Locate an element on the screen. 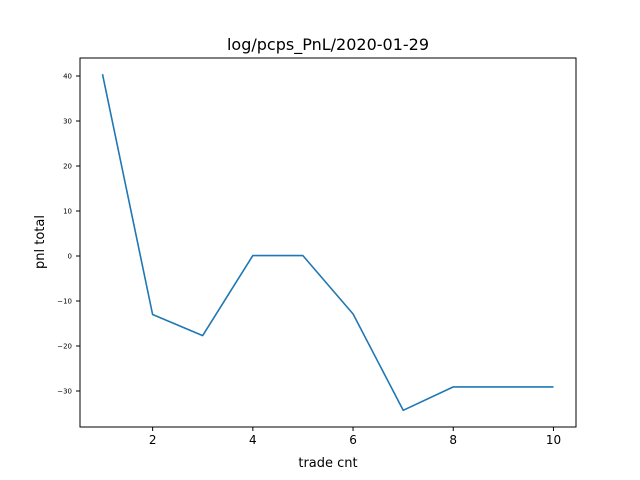 This screenshot has width=640, height=480. x-axis: 2 4 6 8 10 is located at coordinates (355, 437).